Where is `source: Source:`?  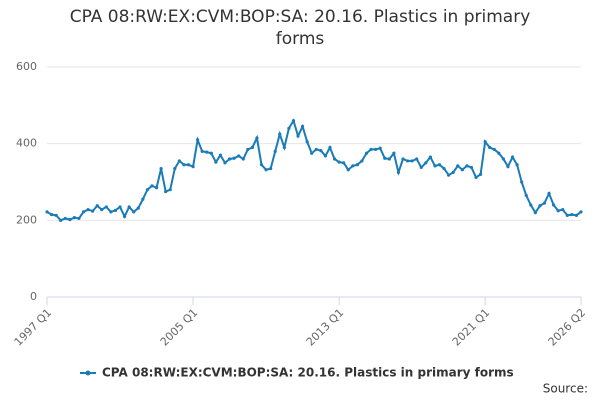 source: Source: is located at coordinates (565, 389).